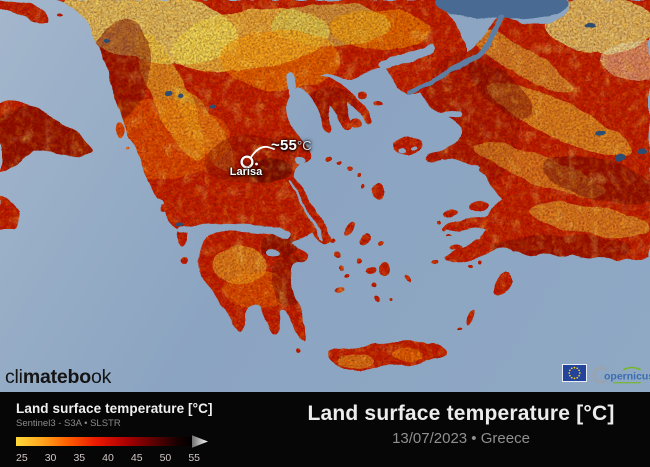 This screenshot has width=650, height=467. I want to click on copernicus-c-crescent-icon, so click(599, 375).